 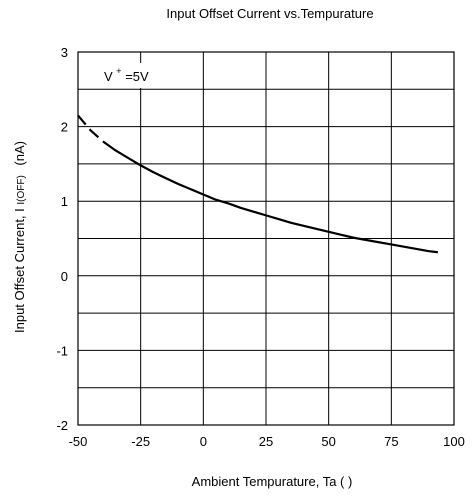 I want to click on series-line-dashed-left, so click(x=90, y=128).